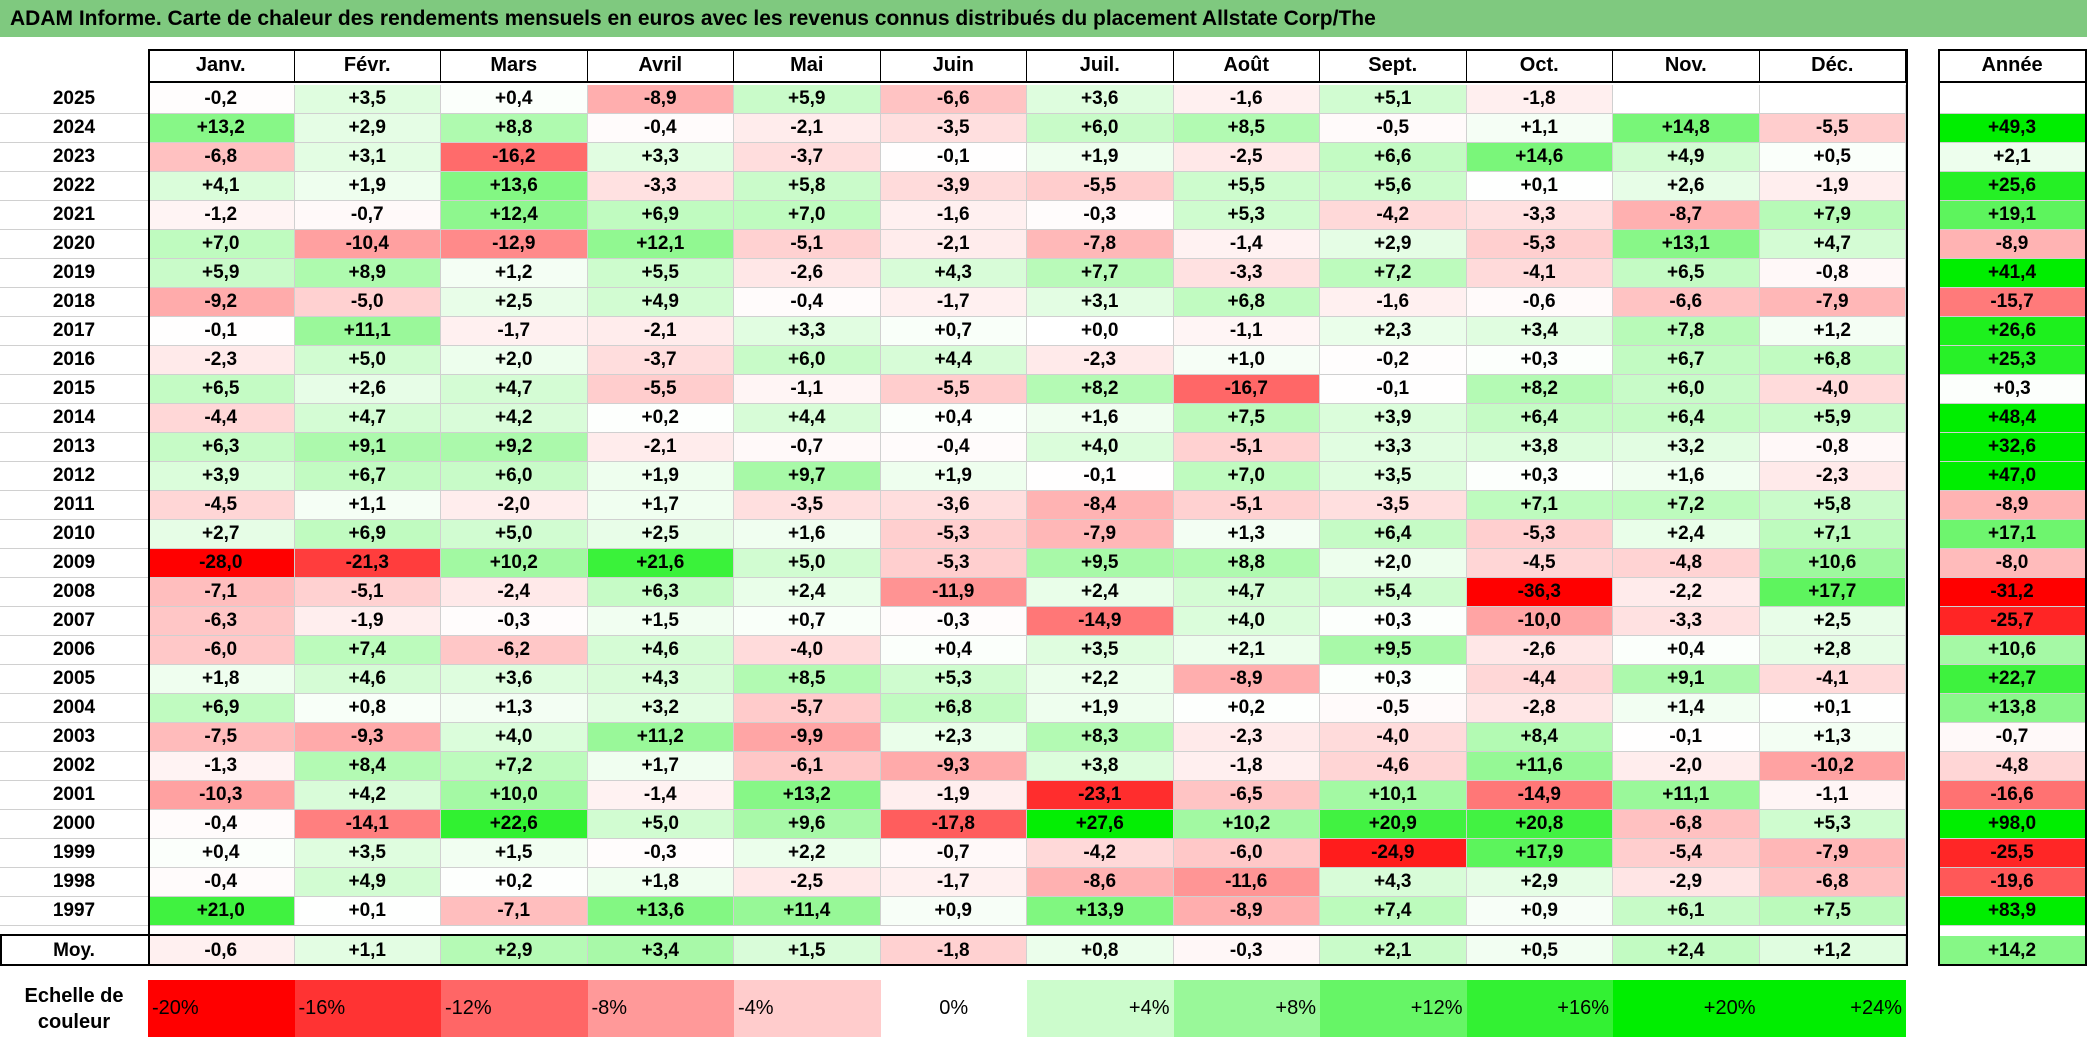 The image size is (2087, 1037). What do you see at coordinates (74, 795) in the screenshot?
I see `year-label: 2001` at bounding box center [74, 795].